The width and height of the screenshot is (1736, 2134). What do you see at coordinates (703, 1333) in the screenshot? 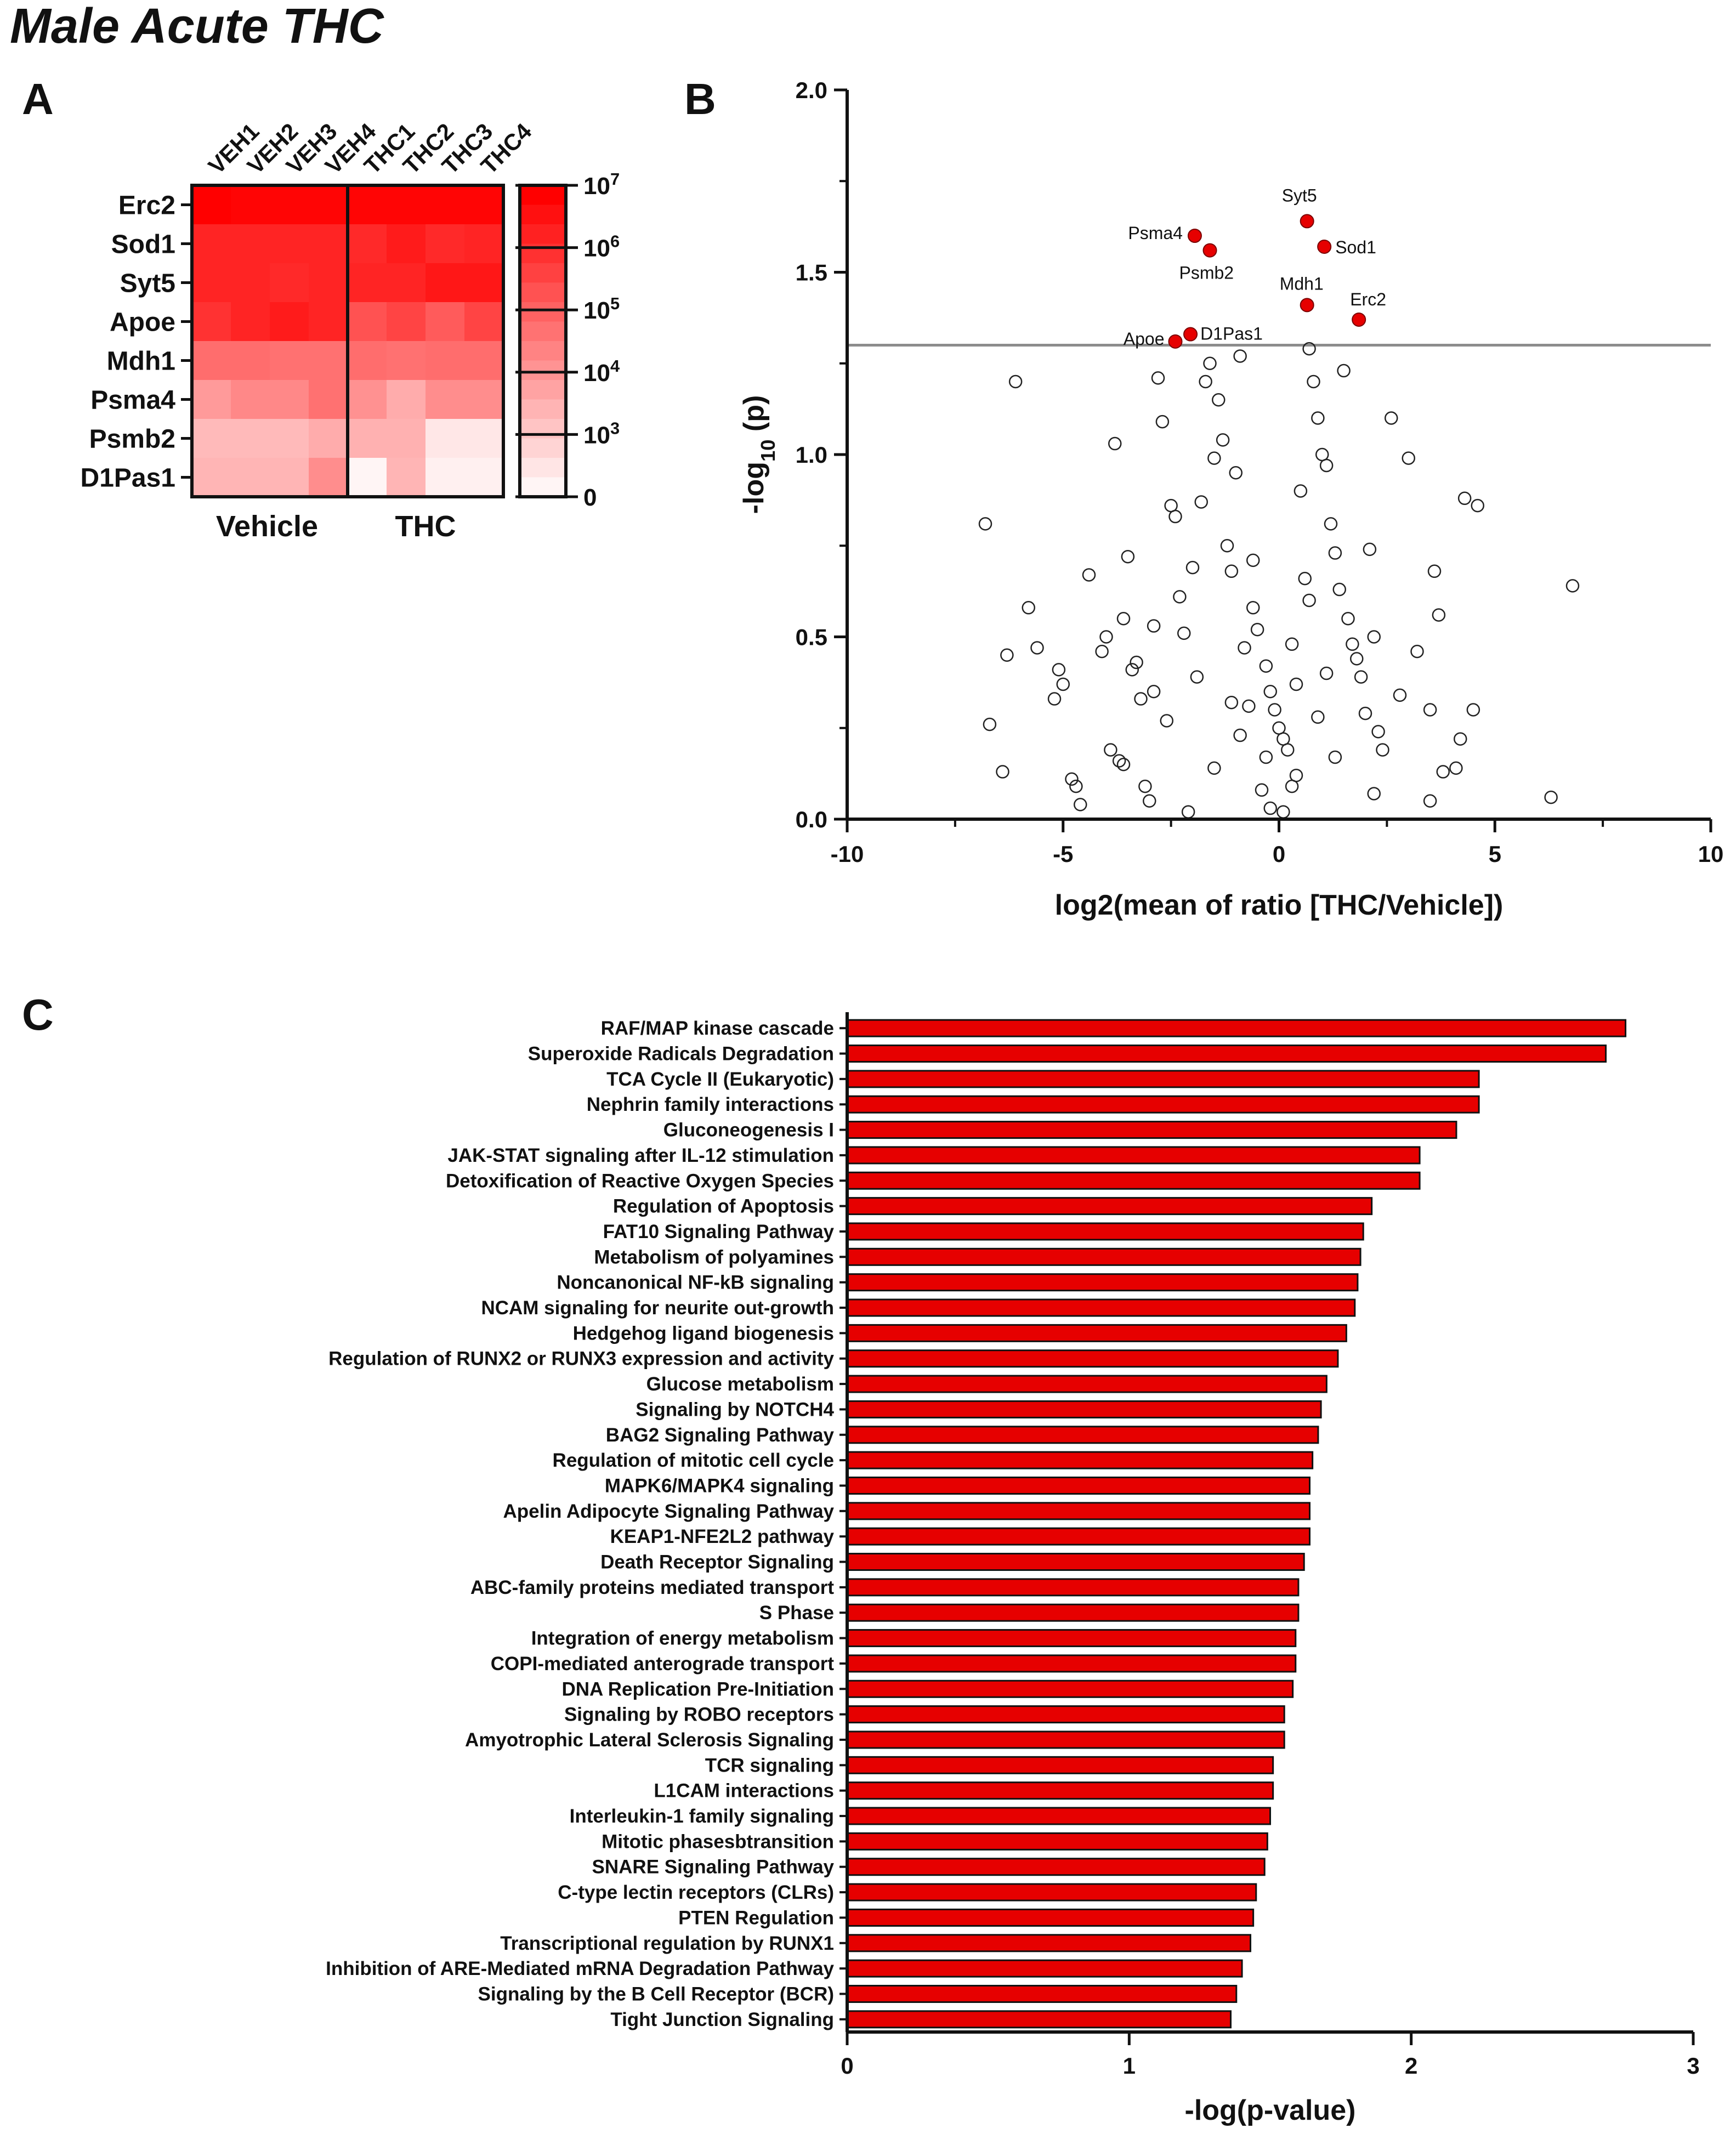
I see `category-label: Hedgehog ligand biogenesis` at bounding box center [703, 1333].